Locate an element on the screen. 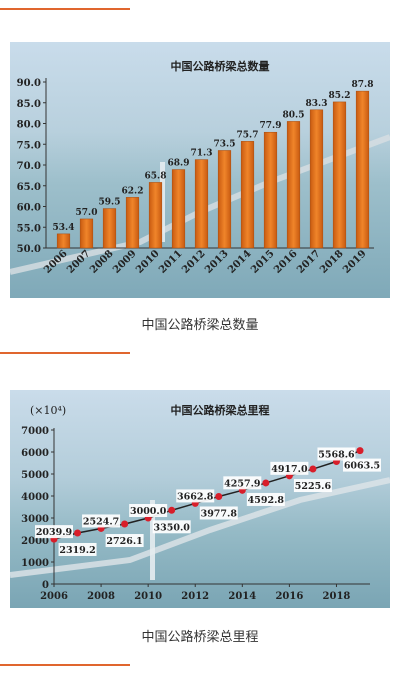  bar-2008 is located at coordinates (109, 228).